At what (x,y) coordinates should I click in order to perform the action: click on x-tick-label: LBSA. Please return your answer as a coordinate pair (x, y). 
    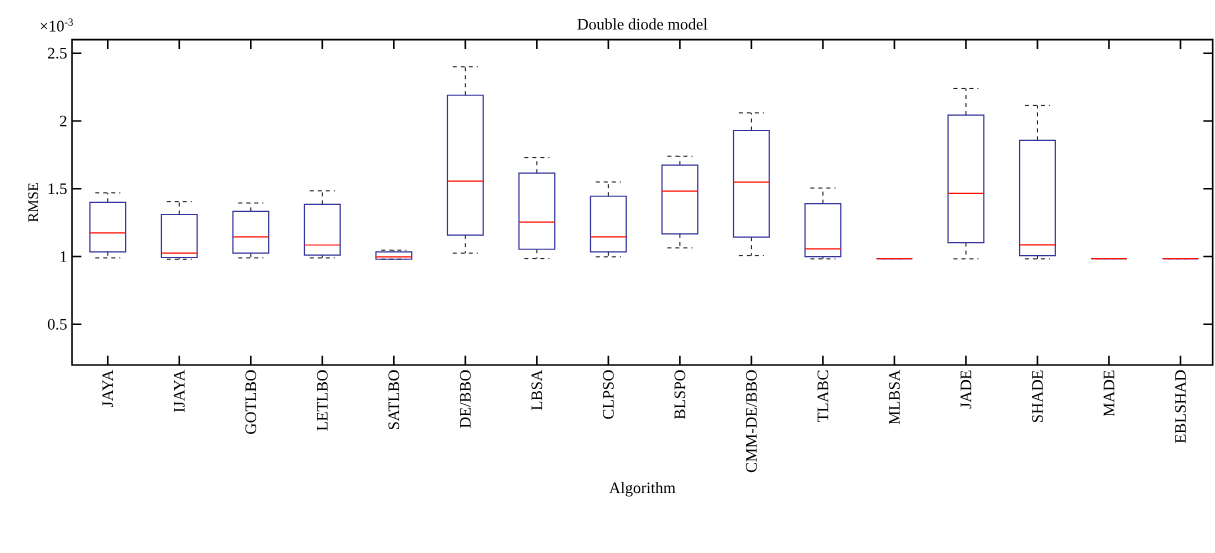
    Looking at the image, I should click on (537, 390).